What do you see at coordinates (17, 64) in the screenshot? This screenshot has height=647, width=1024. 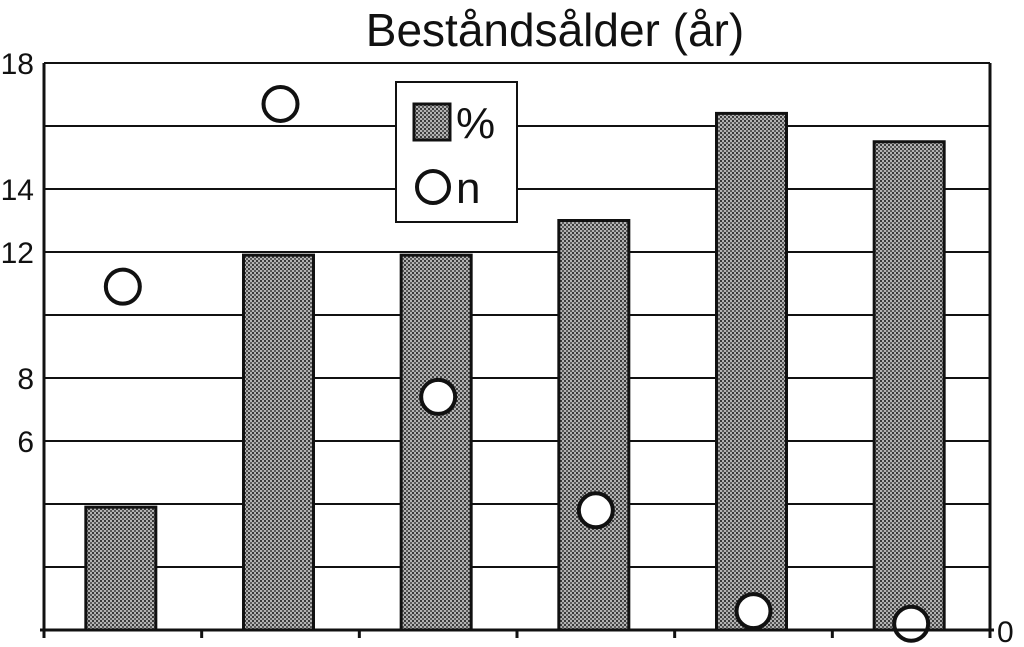 I see `y-tick-label: 18` at bounding box center [17, 64].